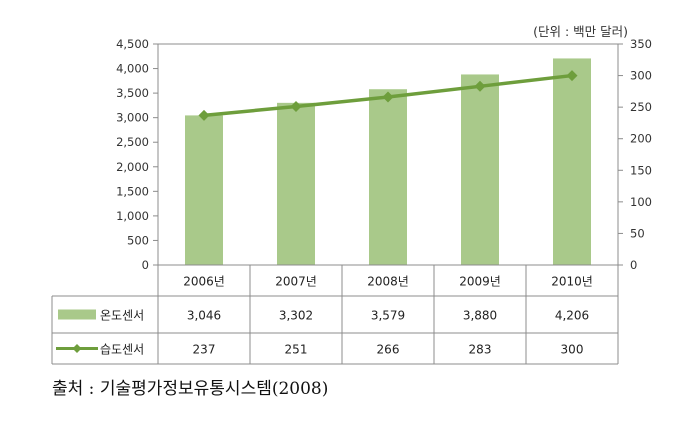 This screenshot has height=430, width=700. I want to click on humidity-point-2009년, so click(480, 86).